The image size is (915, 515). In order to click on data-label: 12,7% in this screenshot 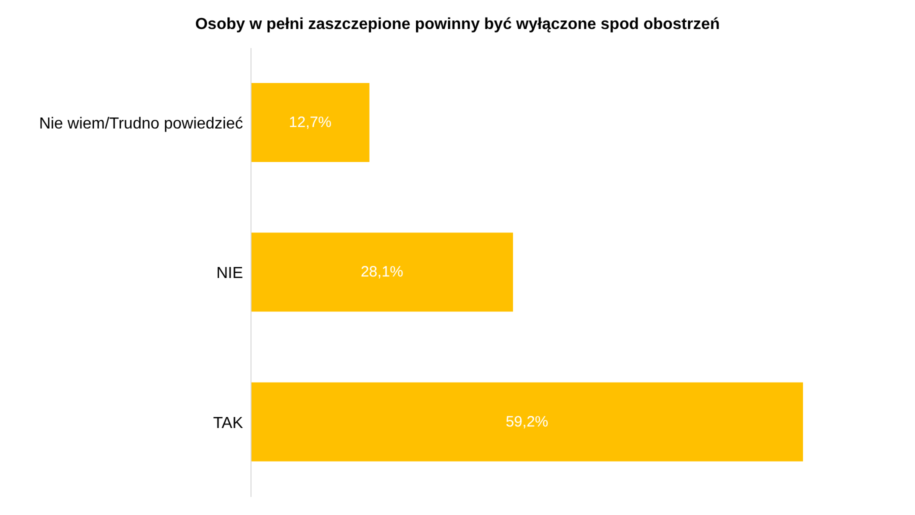, I will do `click(310, 122)`.